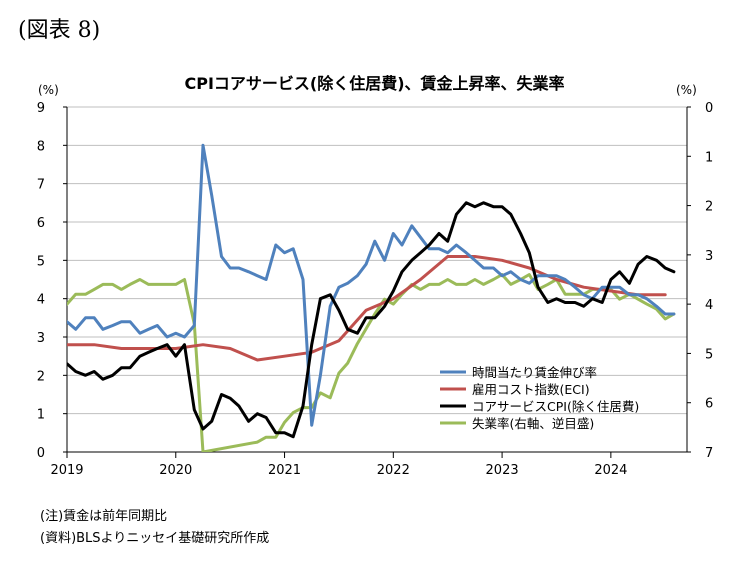 The width and height of the screenshot is (749, 568). I want to click on left-axis-unit: (%), so click(48, 90).